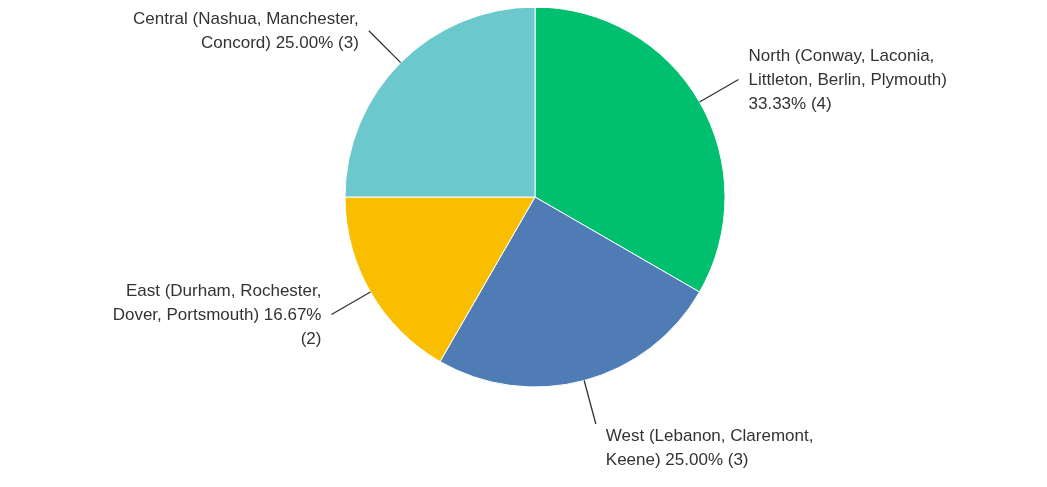  I want to click on slice-label: West (Lebanon, Claremont, Keene) 25.00% (3), so click(709, 447).